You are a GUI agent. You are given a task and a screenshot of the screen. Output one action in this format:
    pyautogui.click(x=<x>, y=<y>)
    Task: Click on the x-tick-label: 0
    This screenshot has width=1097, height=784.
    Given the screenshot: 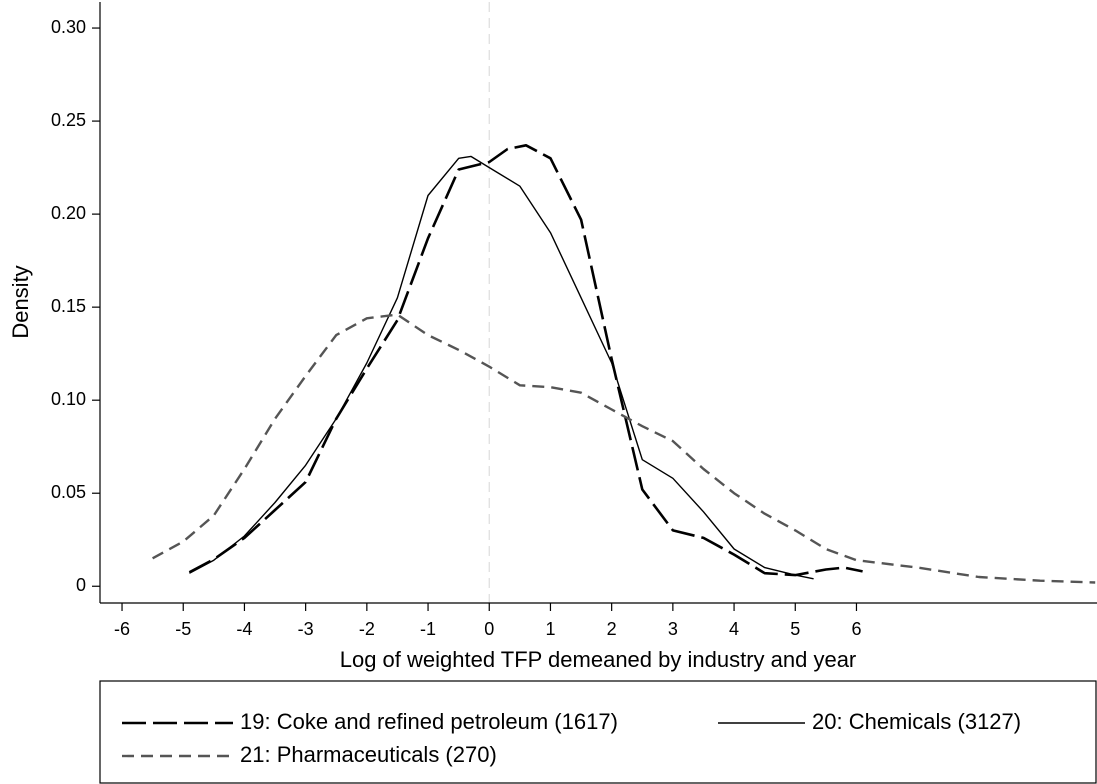 What is the action you would take?
    pyautogui.click(x=489, y=629)
    